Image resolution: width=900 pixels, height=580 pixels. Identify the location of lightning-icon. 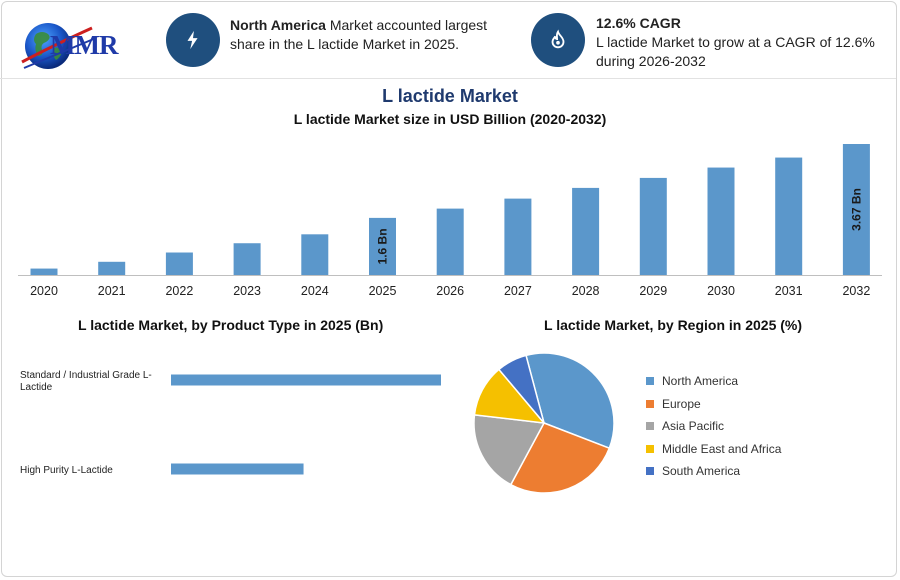
(192, 40).